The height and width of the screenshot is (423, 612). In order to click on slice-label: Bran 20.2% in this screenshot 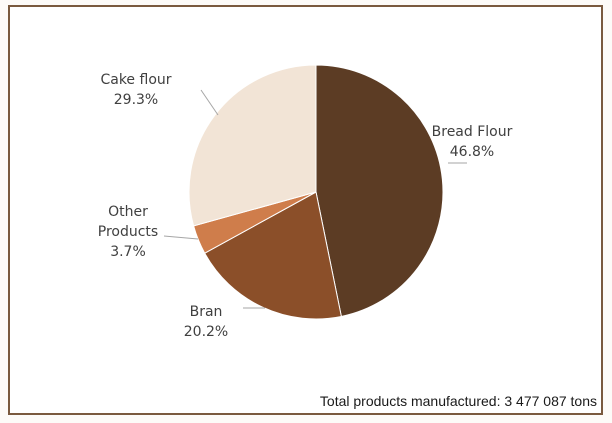, I will do `click(206, 322)`.